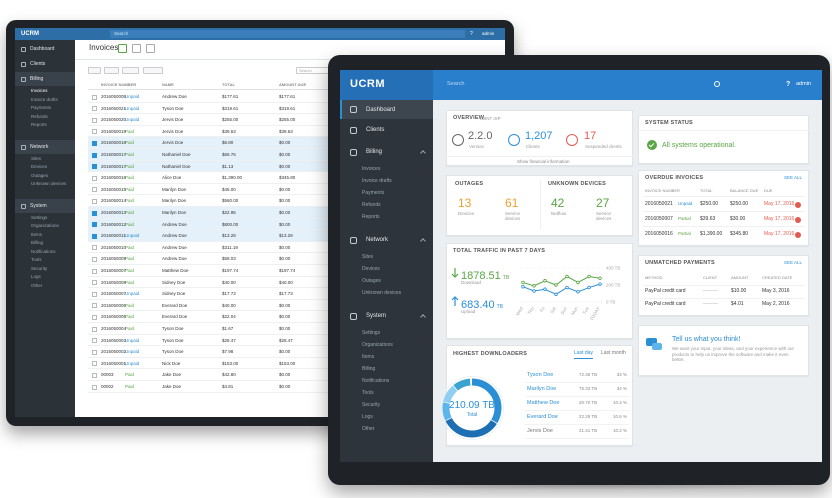  Describe the element at coordinates (542, 417) in the screenshot. I see `downloader-name: Everard Doe` at that location.